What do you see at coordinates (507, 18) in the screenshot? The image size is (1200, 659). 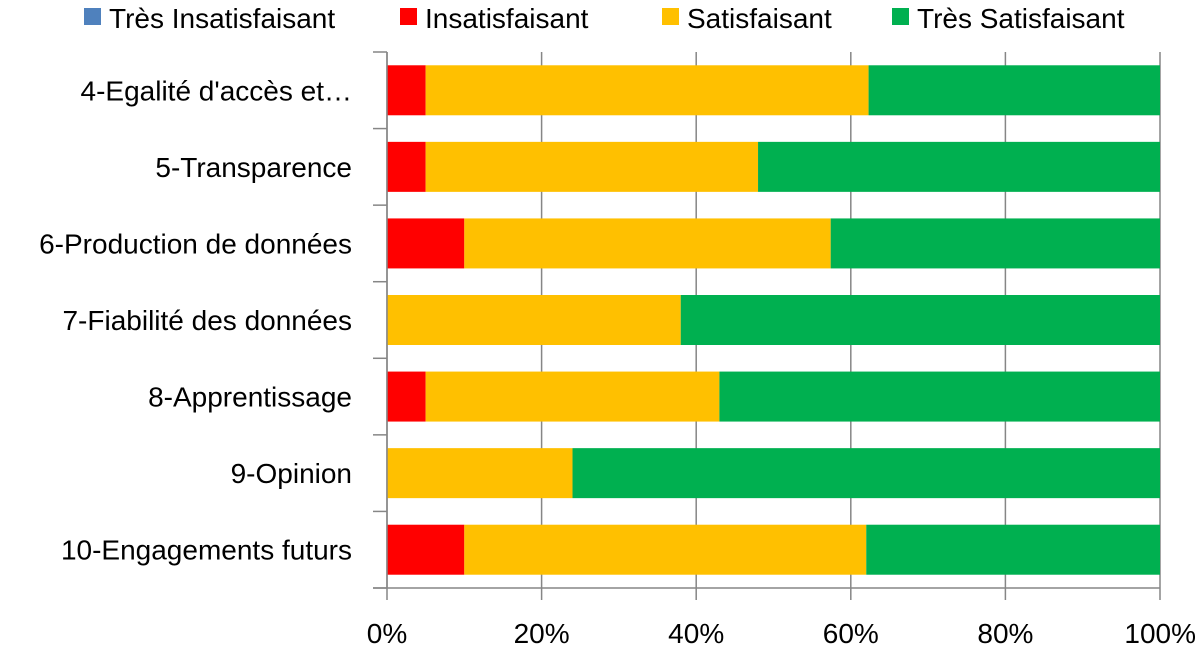 I see `legend-label: Insatisfaisant` at bounding box center [507, 18].